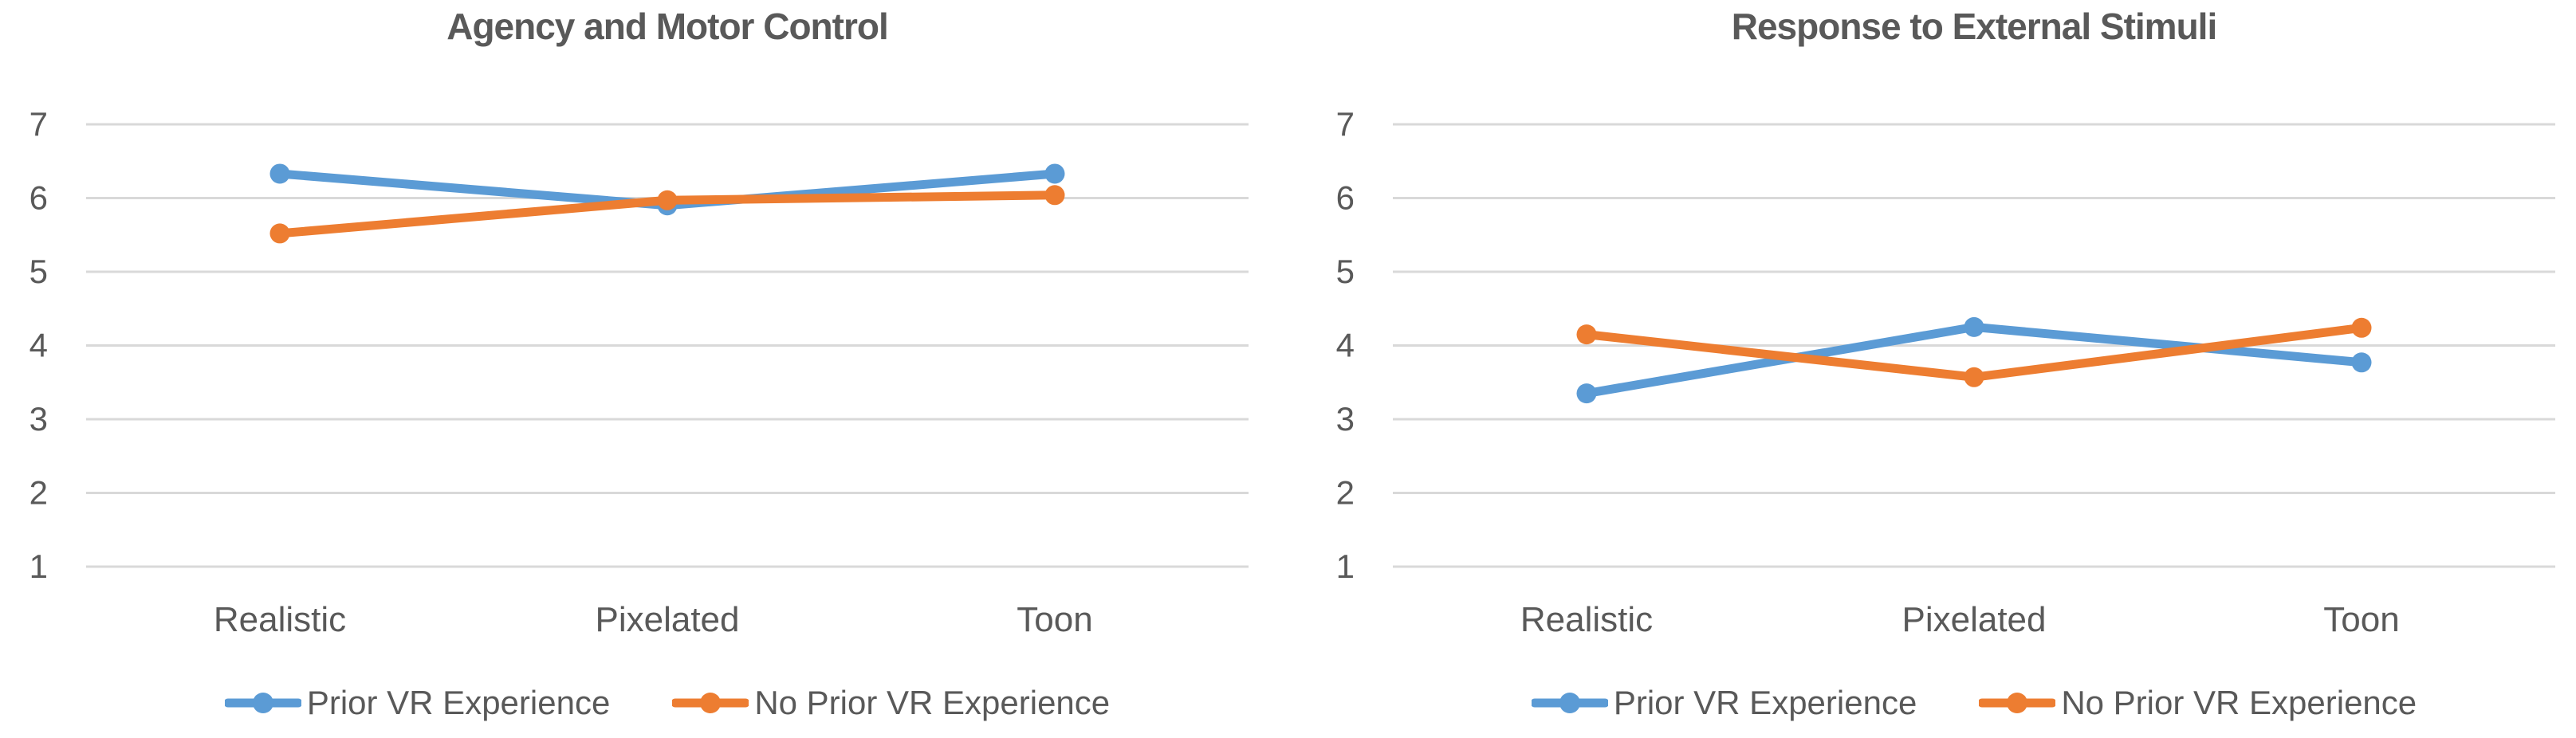 Image resolution: width=2576 pixels, height=738 pixels. What do you see at coordinates (1974, 326) in the screenshot?
I see `data-point-marker-prior-vr-experience-pixelated` at bounding box center [1974, 326].